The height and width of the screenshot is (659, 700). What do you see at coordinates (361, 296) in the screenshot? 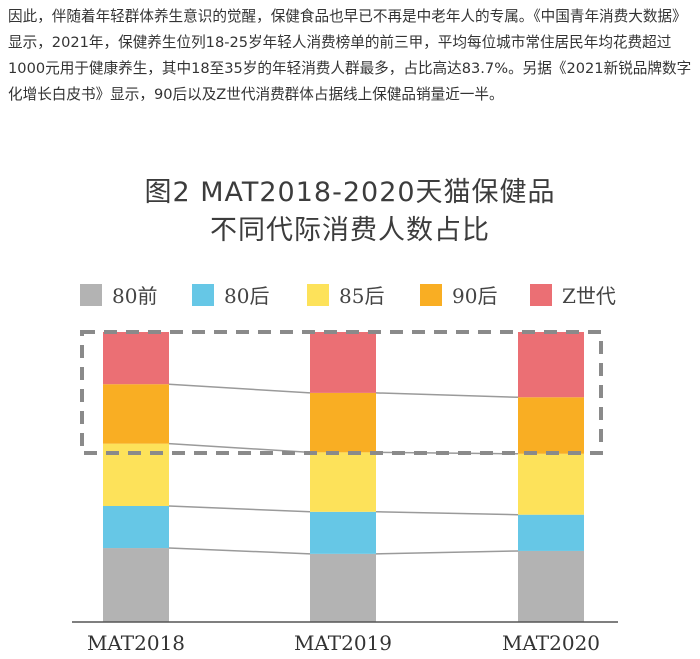
I see `legend-label-2: 85后` at bounding box center [361, 296].